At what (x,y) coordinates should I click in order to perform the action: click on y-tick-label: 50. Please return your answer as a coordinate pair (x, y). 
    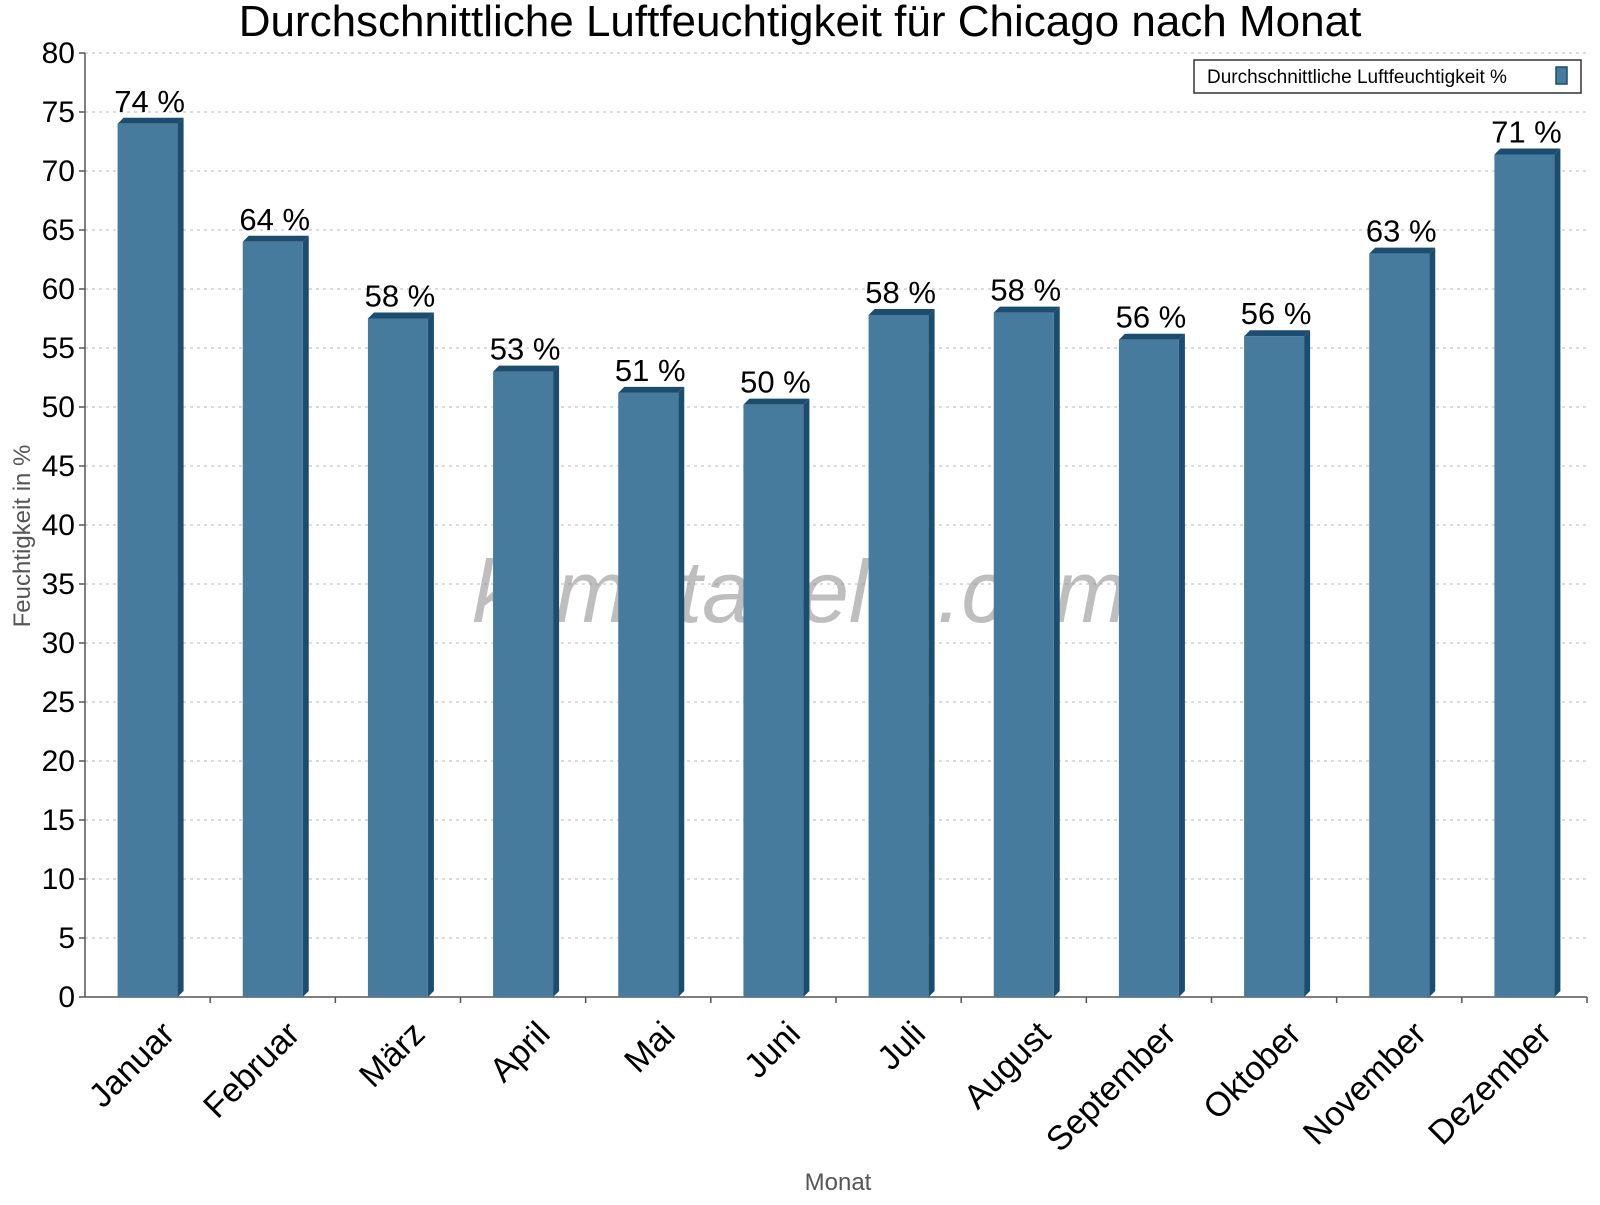
    Looking at the image, I should click on (58, 407).